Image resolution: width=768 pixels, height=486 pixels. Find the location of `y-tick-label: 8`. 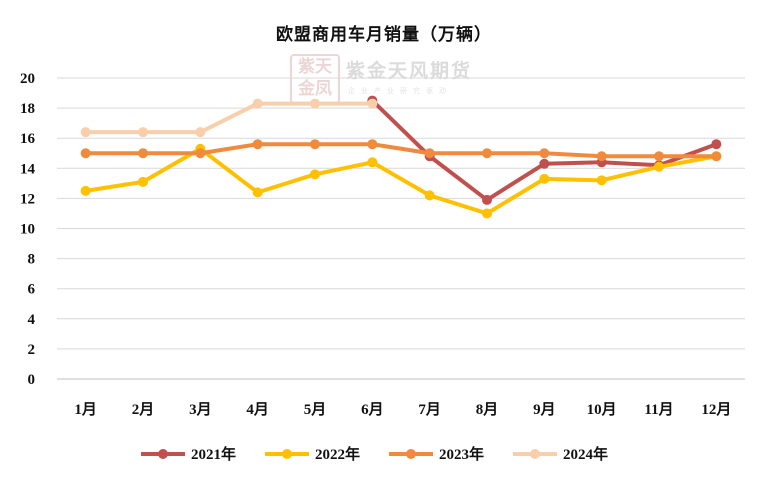

y-tick-label: 8 is located at coordinates (32, 260).